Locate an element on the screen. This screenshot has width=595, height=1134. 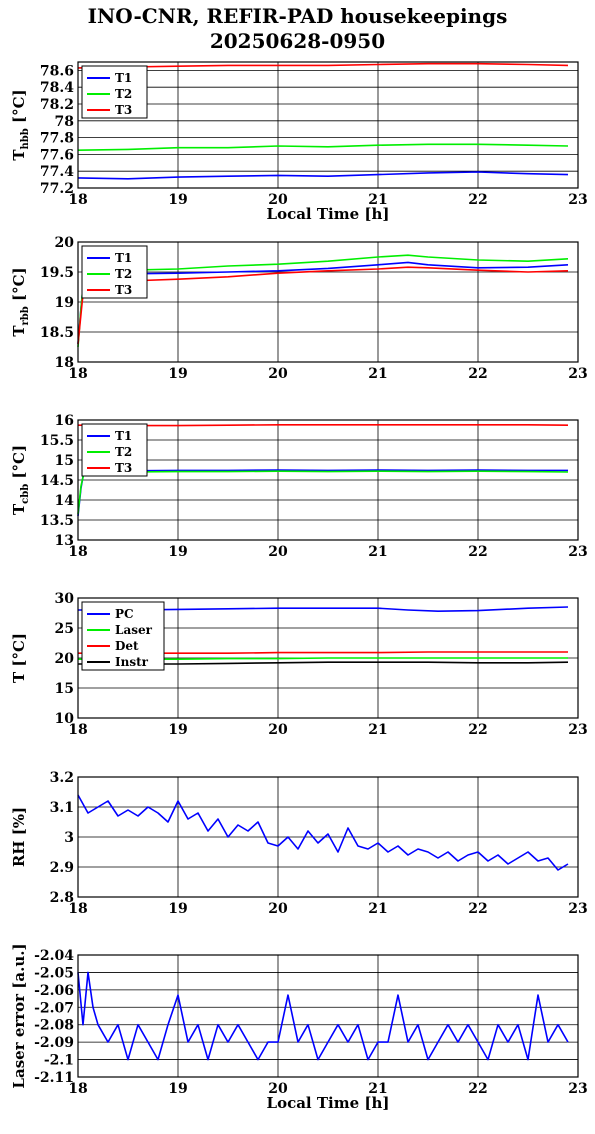
y-tick-label: 13.5 is located at coordinates (57, 521).